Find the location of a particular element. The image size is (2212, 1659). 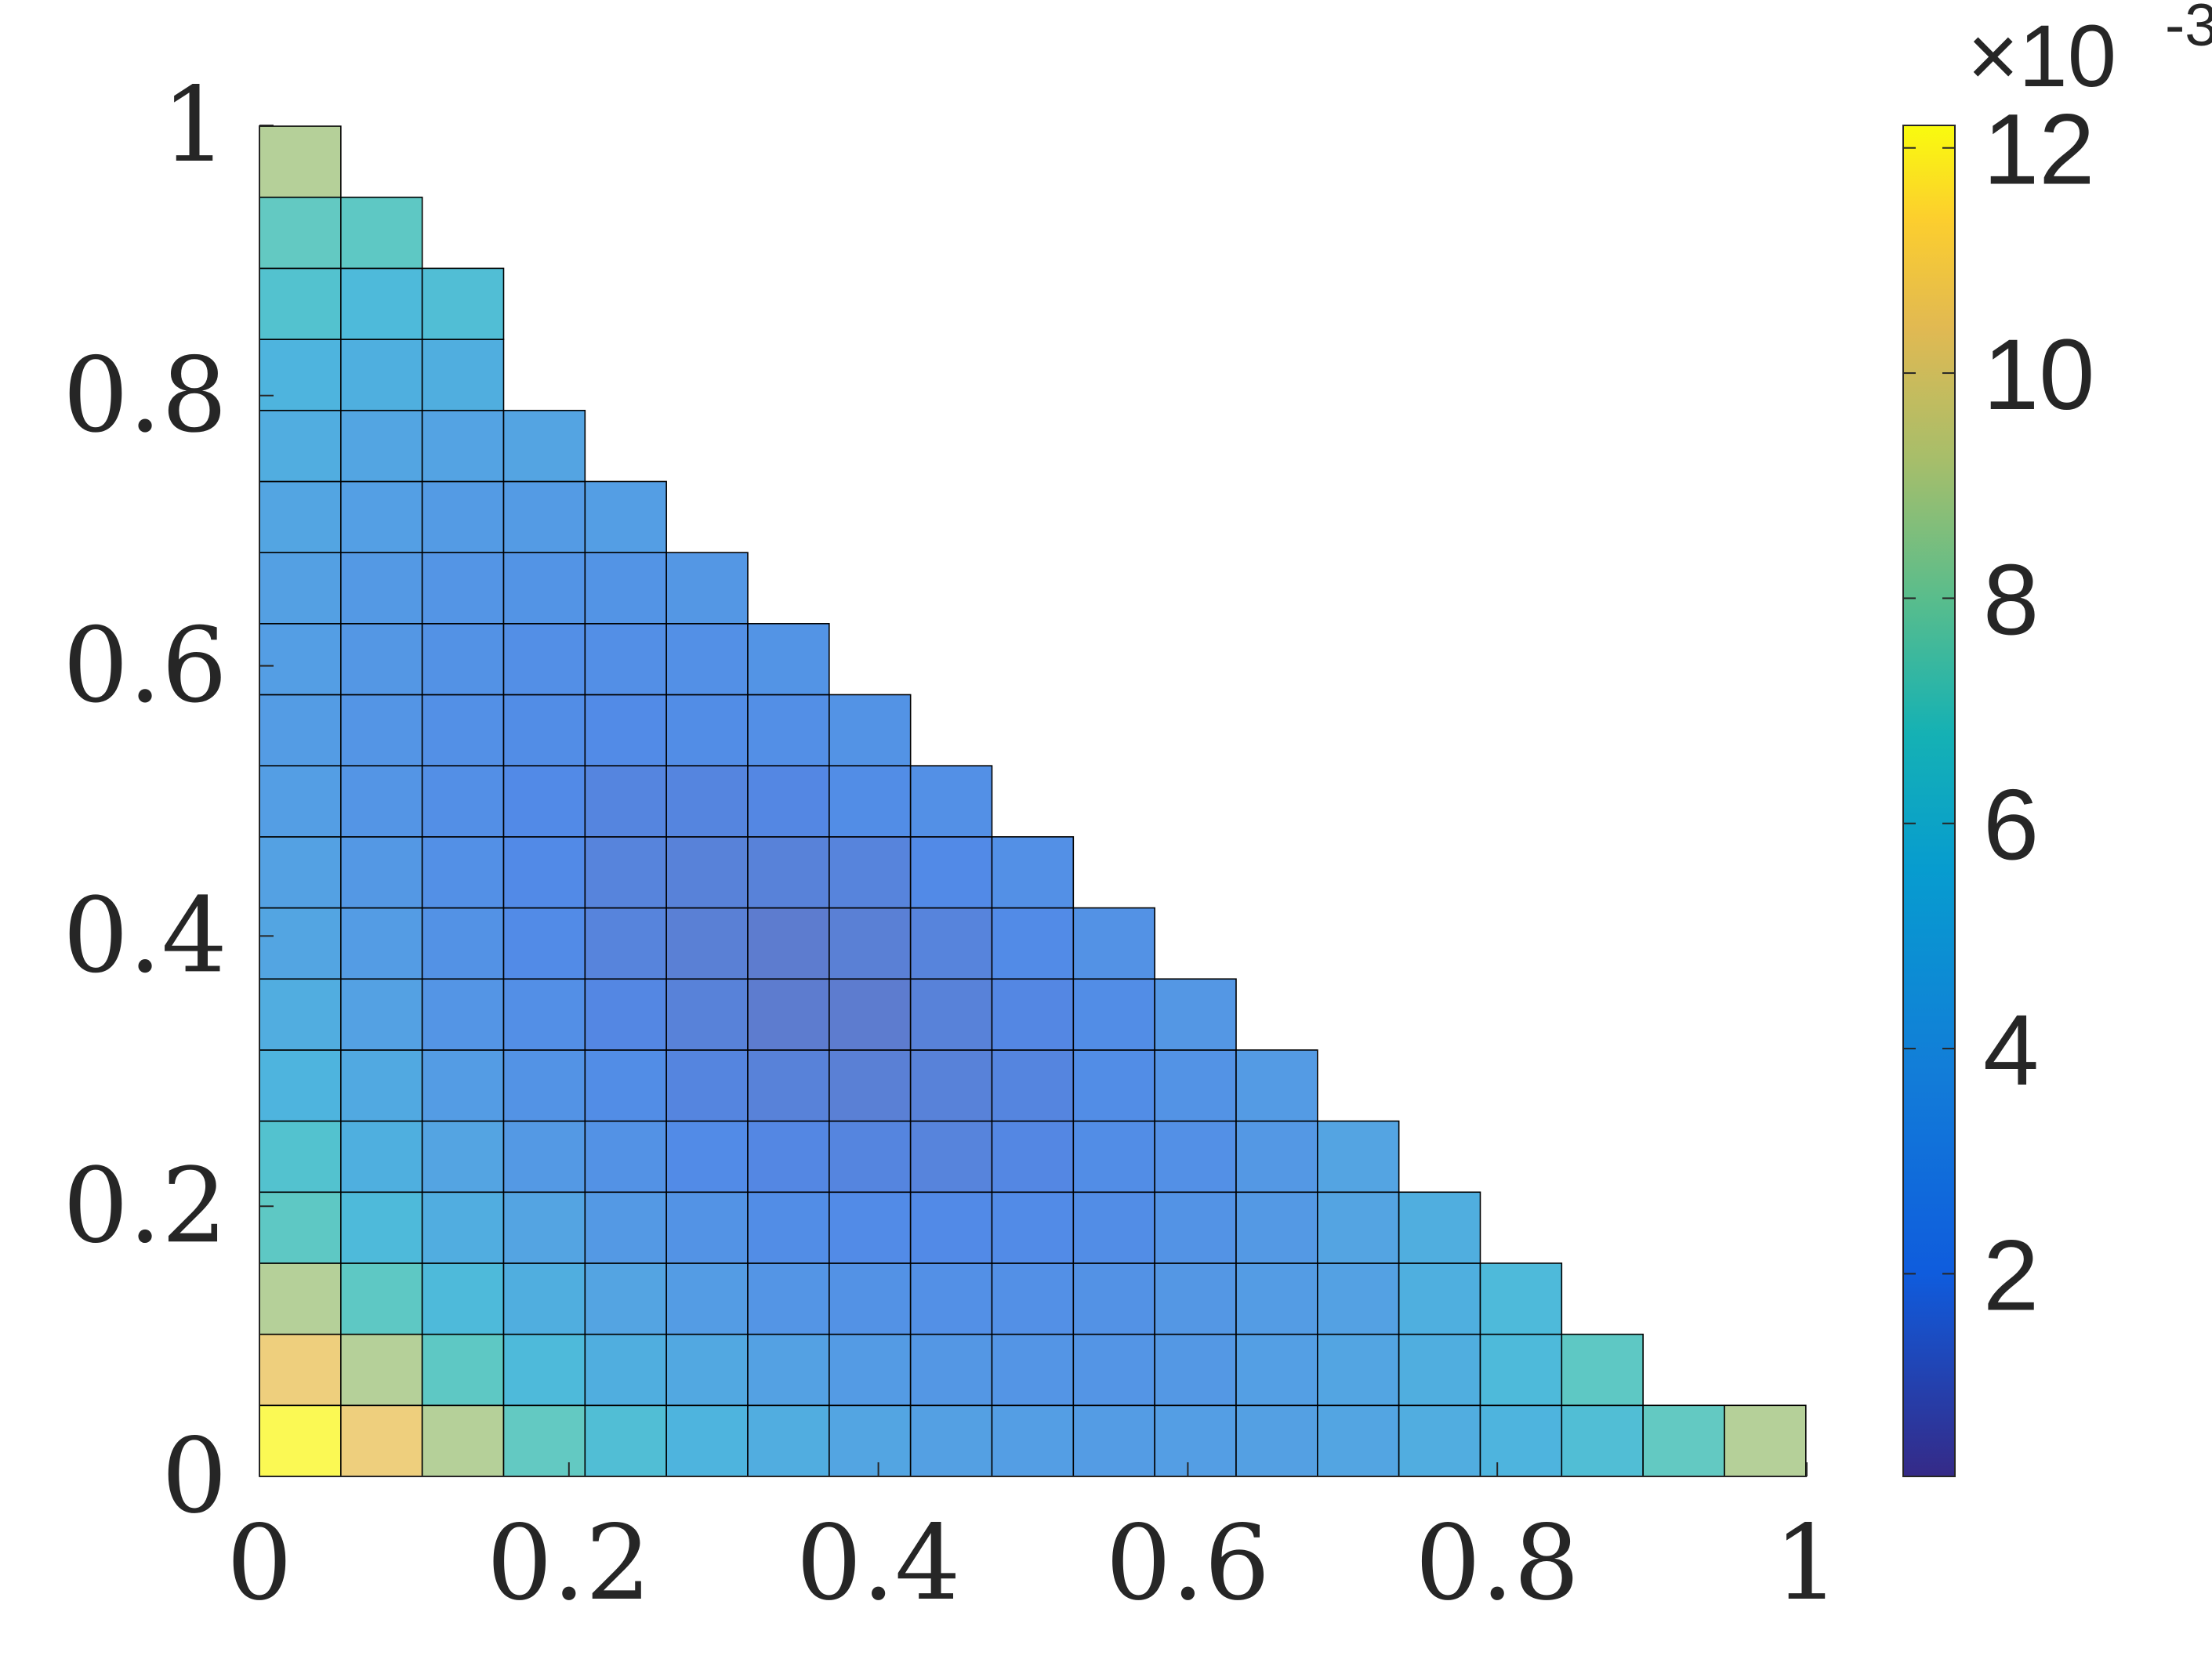

x-tick-label: 0.2 is located at coordinates (569, 1563).